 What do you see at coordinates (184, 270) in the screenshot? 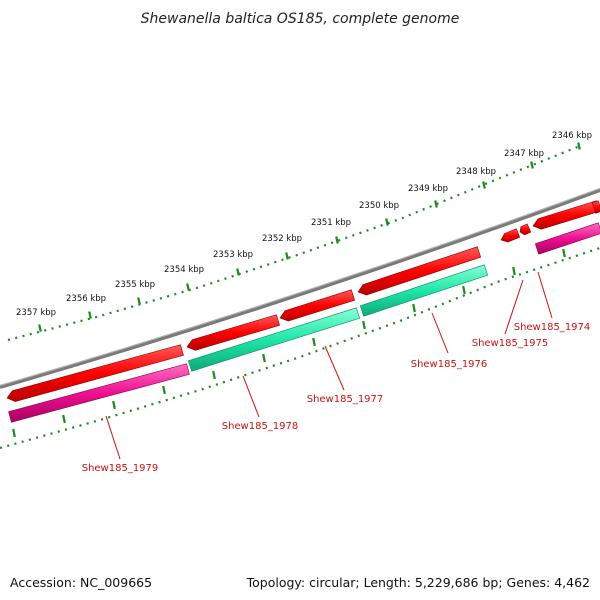
I see `ruler-label: 2354 kbp` at bounding box center [184, 270].